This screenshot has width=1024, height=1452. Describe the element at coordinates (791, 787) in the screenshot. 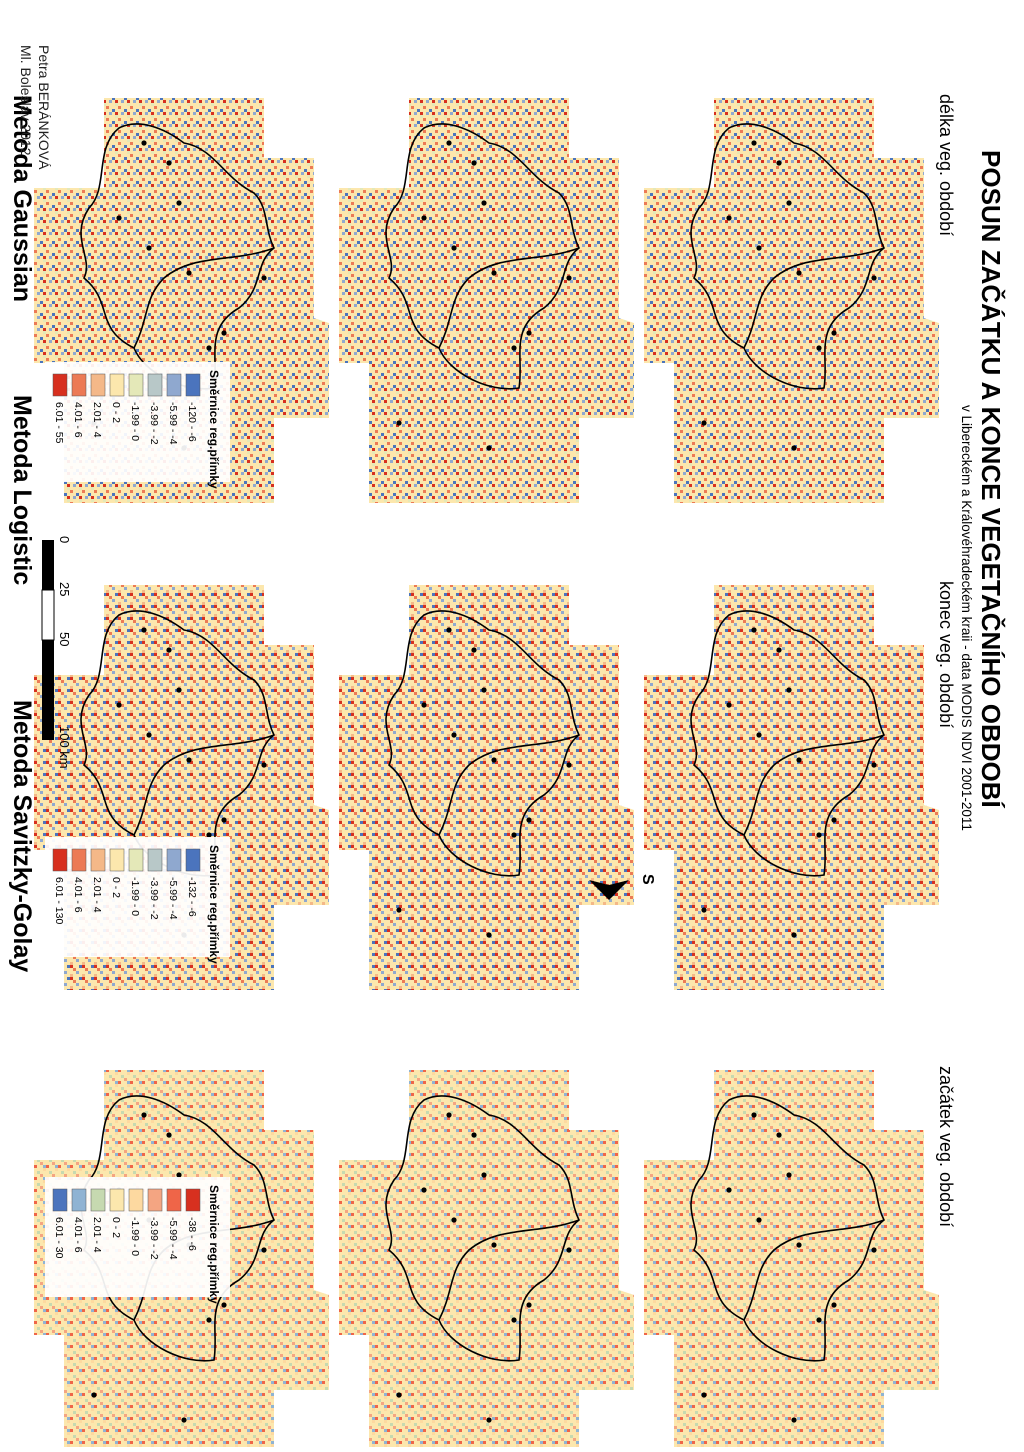

I see `map-end-gaussian` at that location.